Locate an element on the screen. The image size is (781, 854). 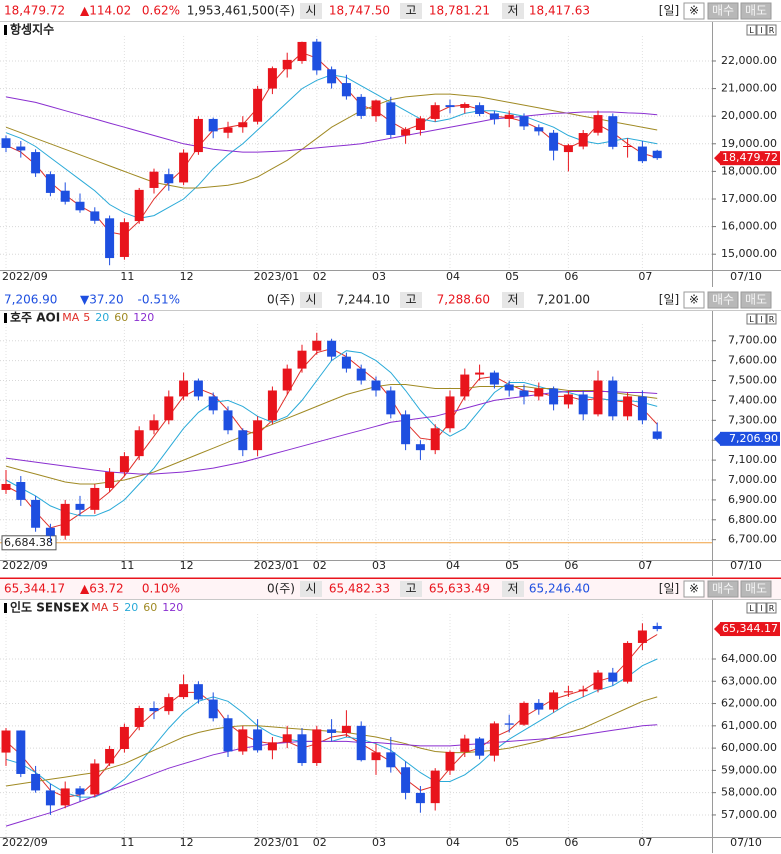
x-tick-label: 12 is located at coordinates (187, 842).